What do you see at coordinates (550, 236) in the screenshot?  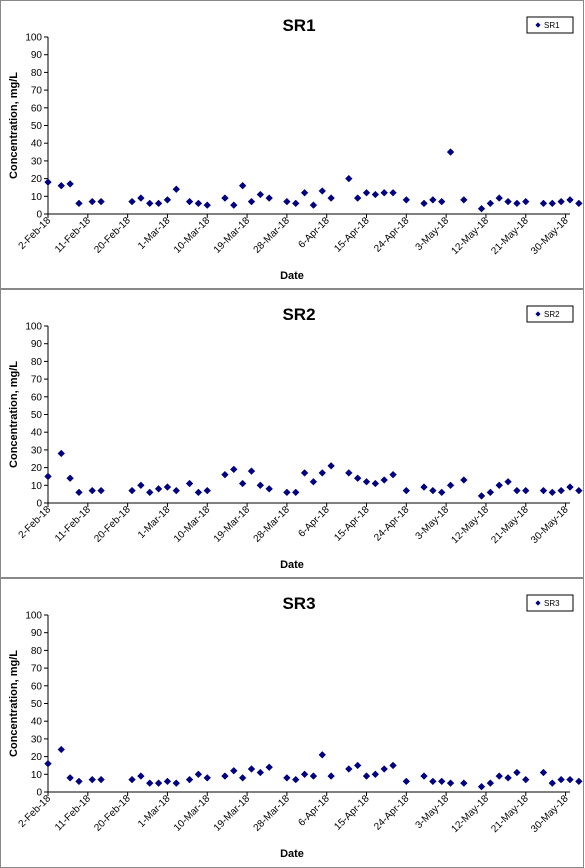 I see `x-tick-label: 30-May-18` at bounding box center [550, 236].